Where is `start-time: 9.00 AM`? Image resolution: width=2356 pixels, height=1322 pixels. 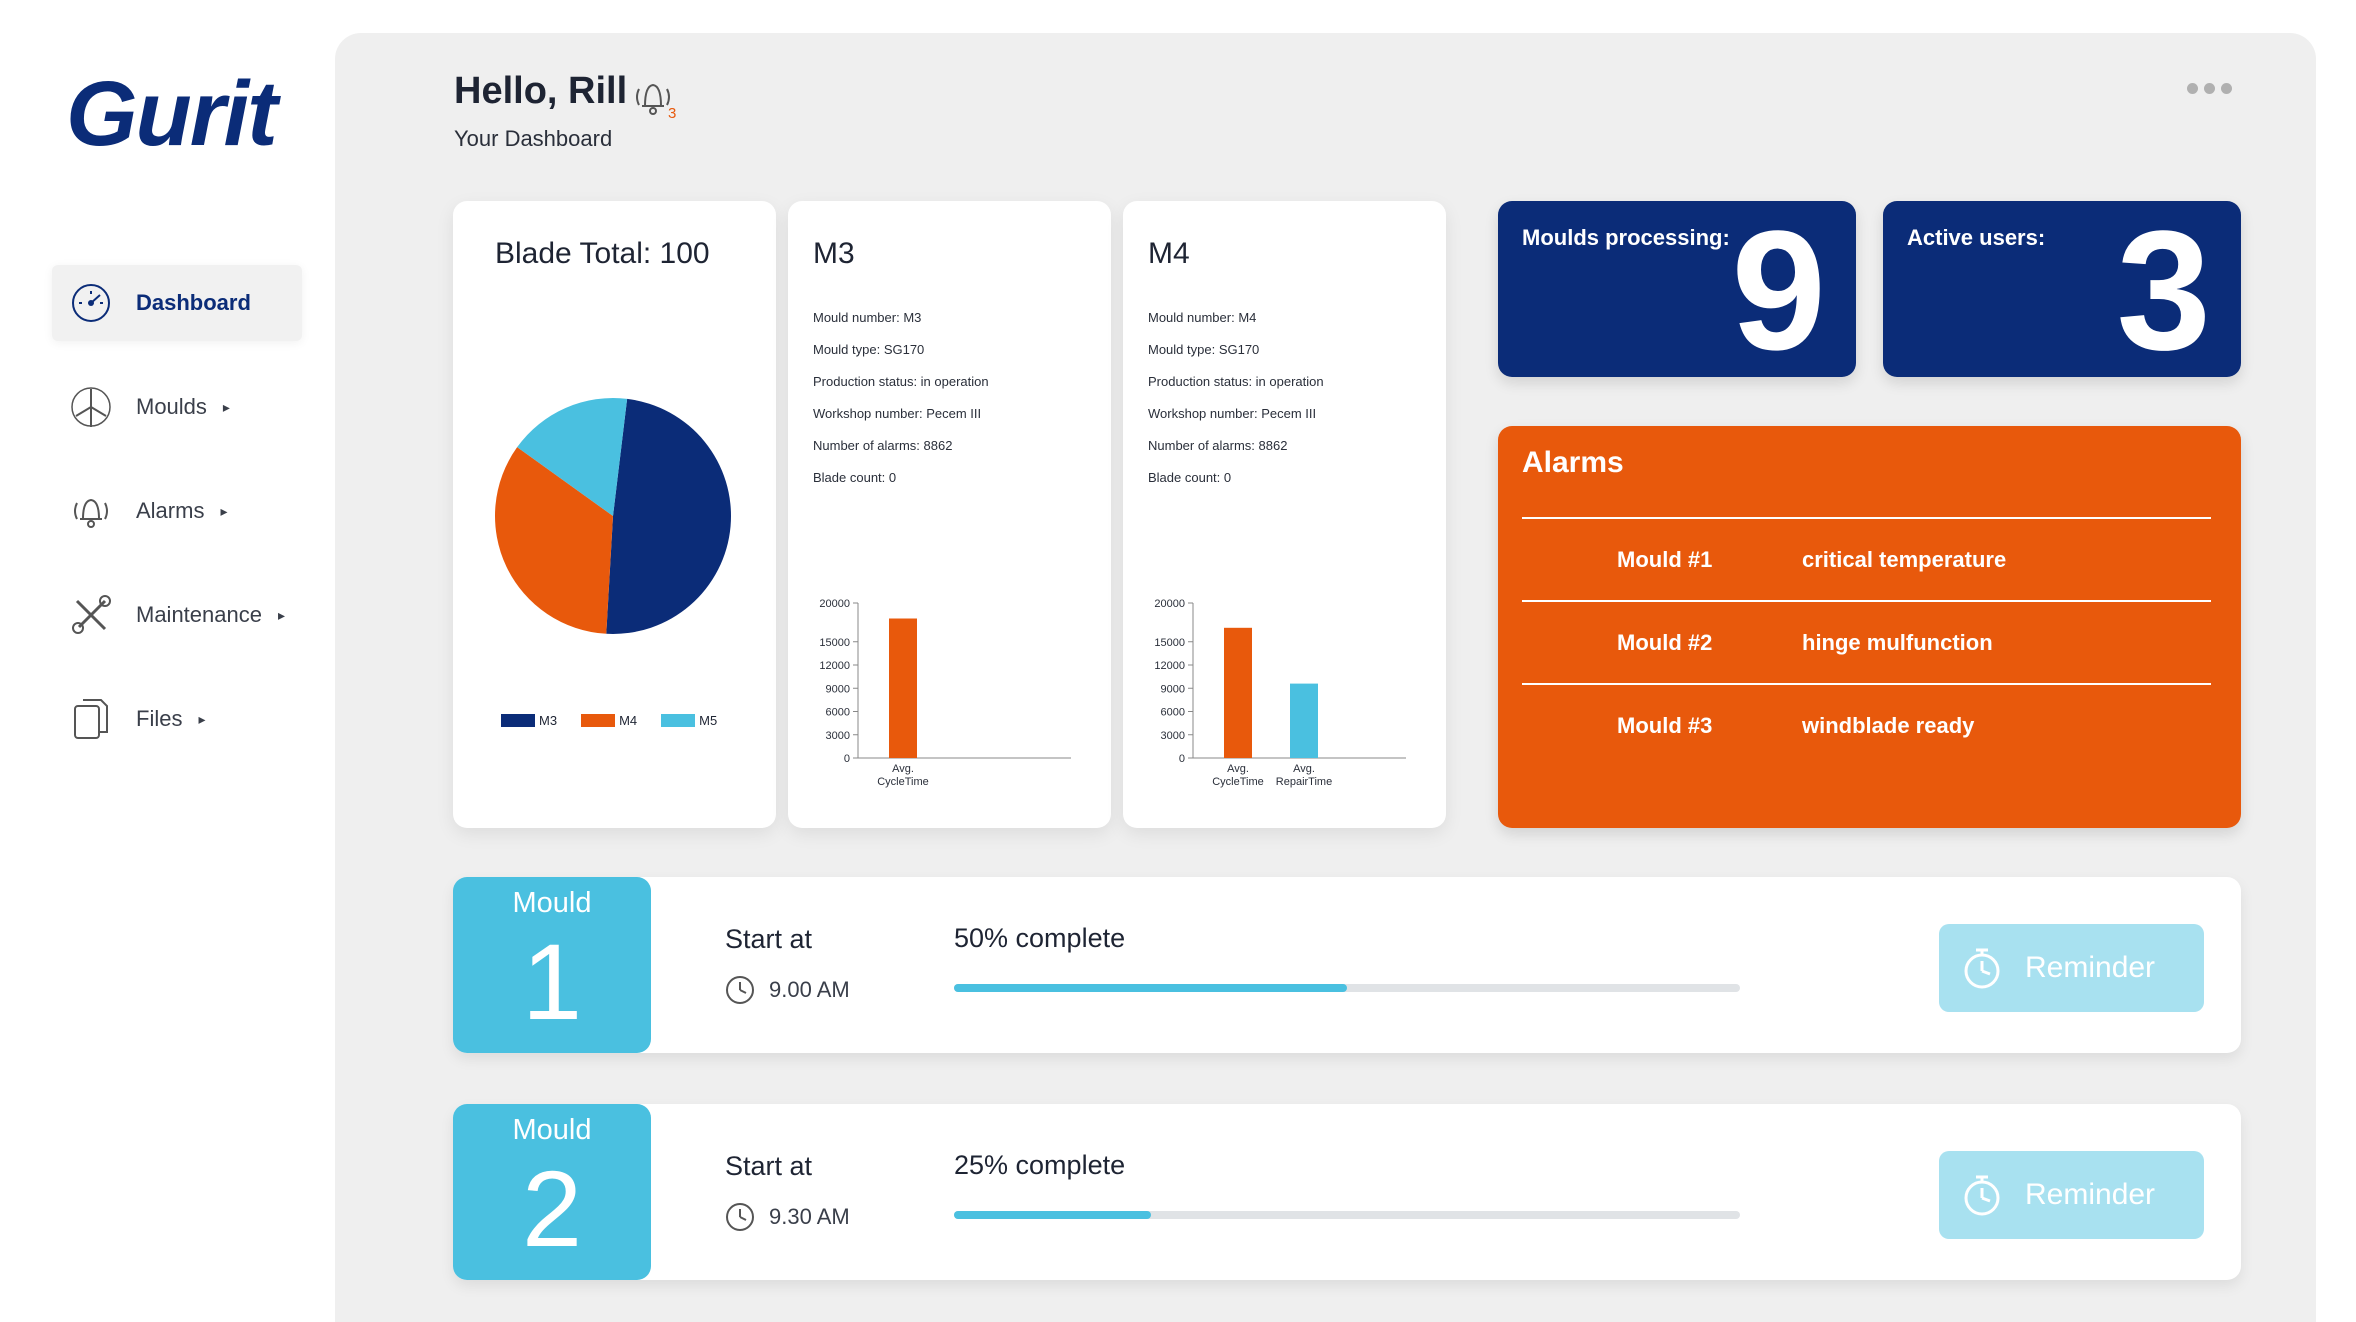
start-time: 9.00 AM is located at coordinates (787, 990).